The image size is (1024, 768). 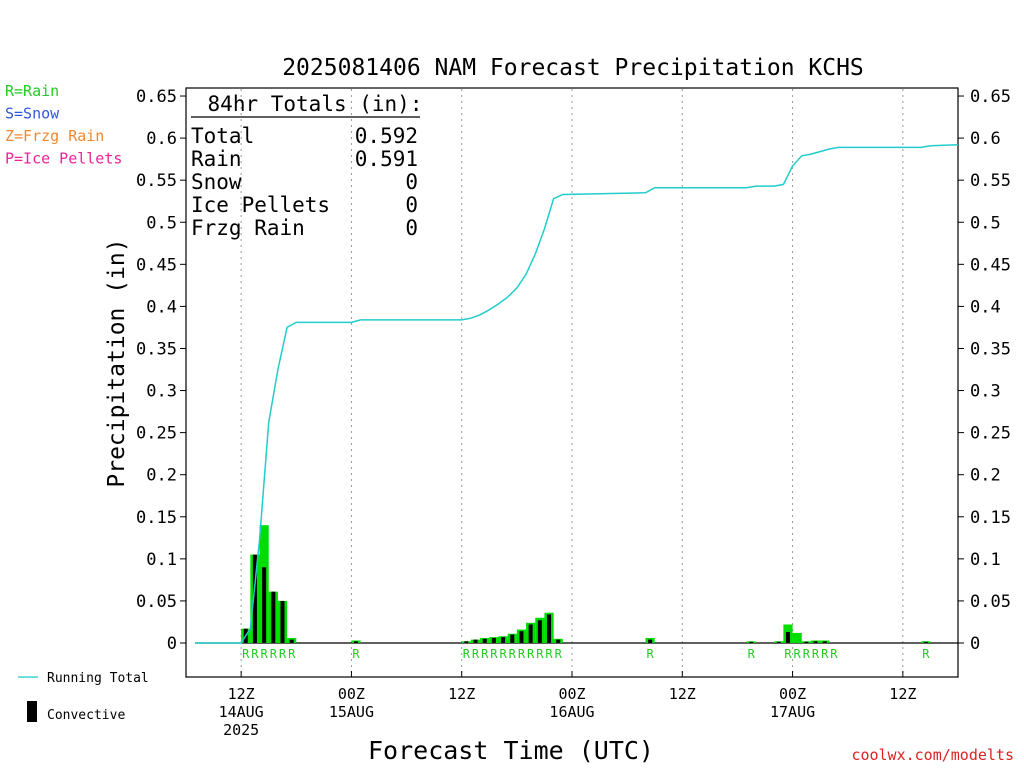 I want to click on ptype-legend-item: S=Snow, so click(x=32, y=114).